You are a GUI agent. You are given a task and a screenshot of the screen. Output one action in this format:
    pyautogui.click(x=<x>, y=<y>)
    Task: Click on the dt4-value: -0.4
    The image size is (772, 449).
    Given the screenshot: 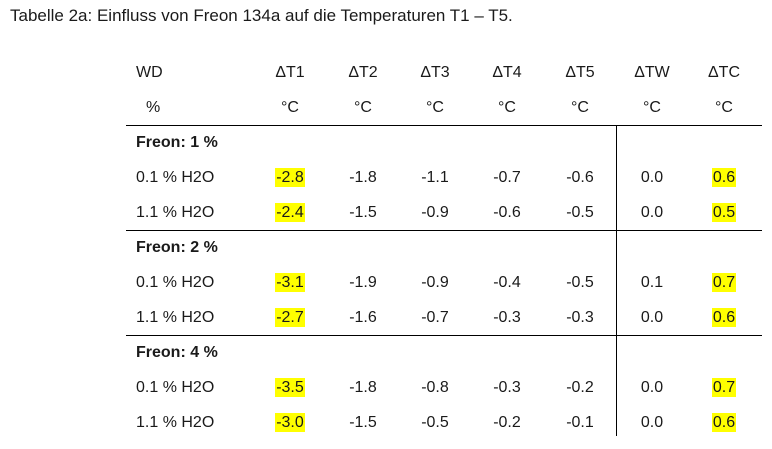 What is the action you would take?
    pyautogui.click(x=507, y=282)
    